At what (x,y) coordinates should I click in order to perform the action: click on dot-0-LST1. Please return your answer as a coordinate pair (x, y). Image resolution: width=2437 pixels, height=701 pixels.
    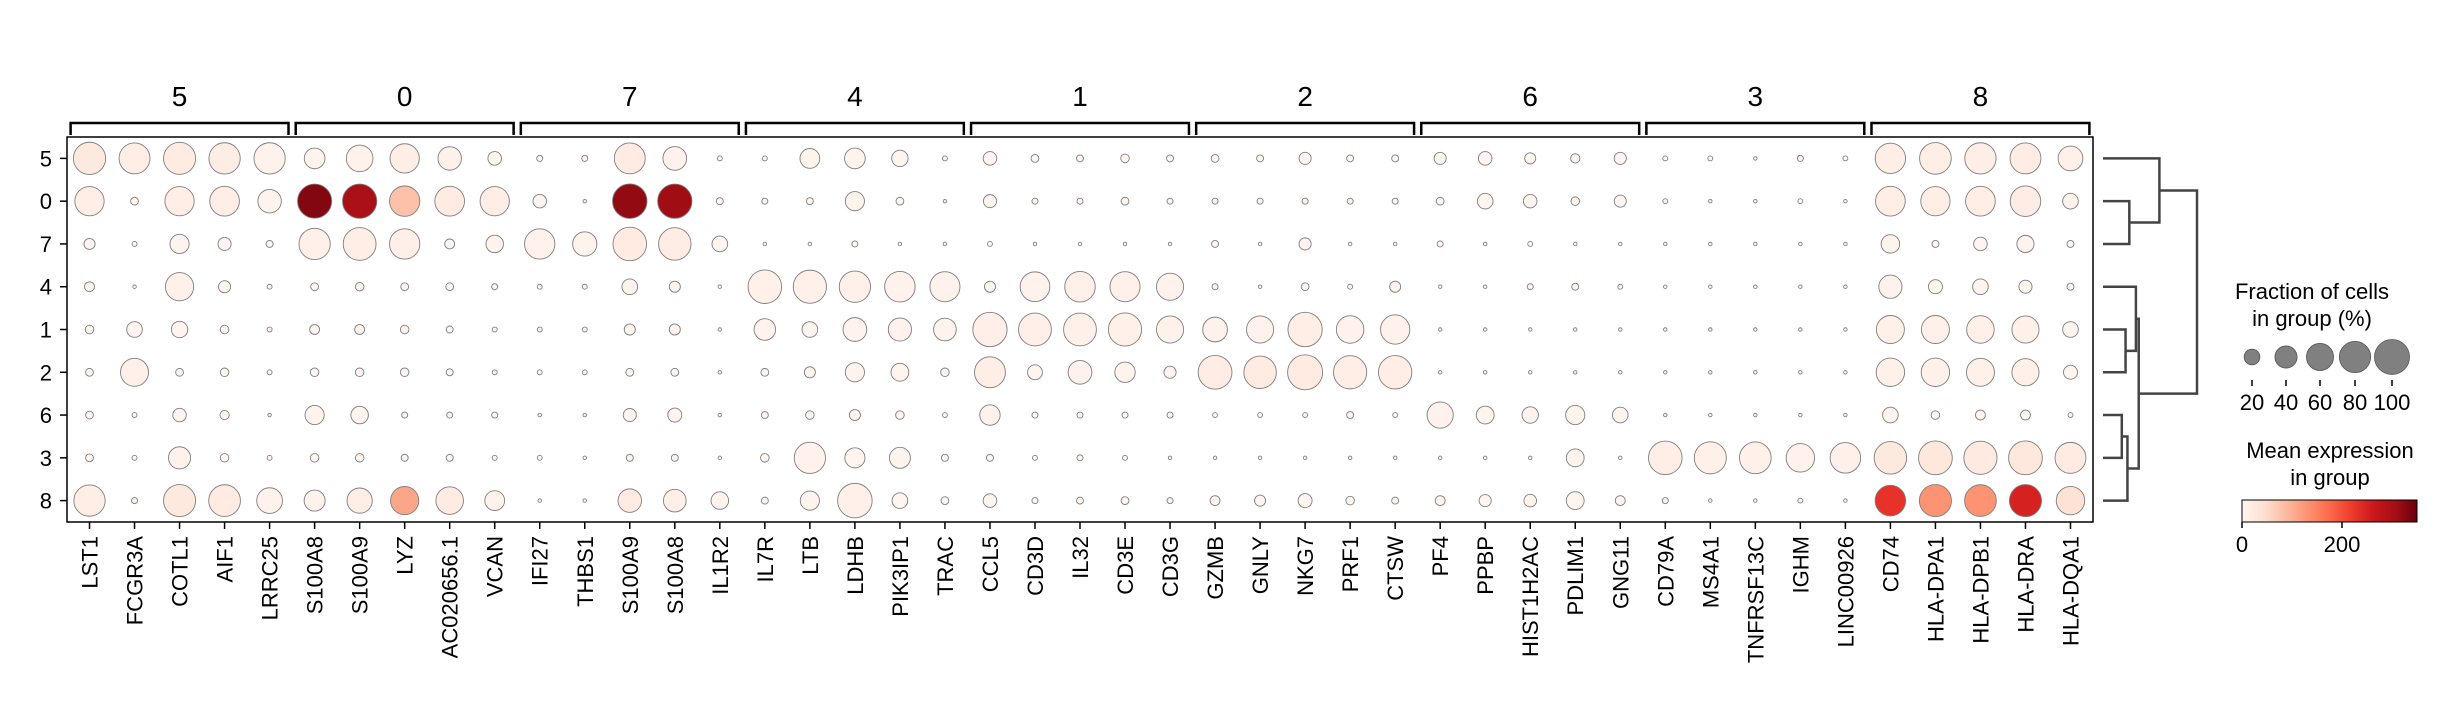
    Looking at the image, I should click on (89, 201).